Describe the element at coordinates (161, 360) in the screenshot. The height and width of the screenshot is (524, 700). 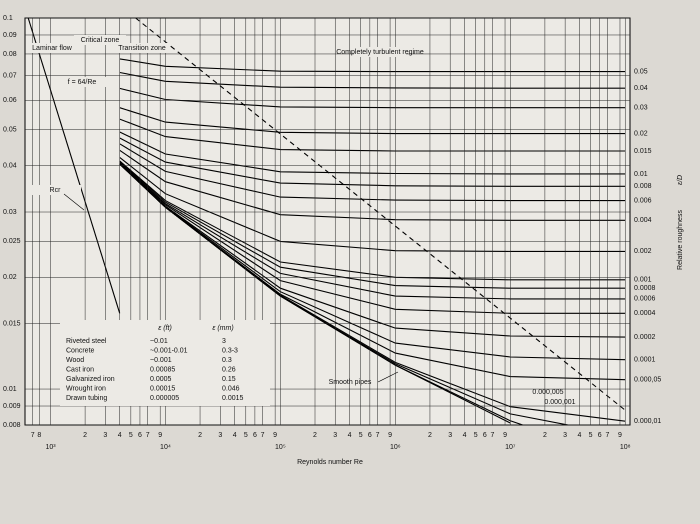
I see `table-cell: ~0.001` at that location.